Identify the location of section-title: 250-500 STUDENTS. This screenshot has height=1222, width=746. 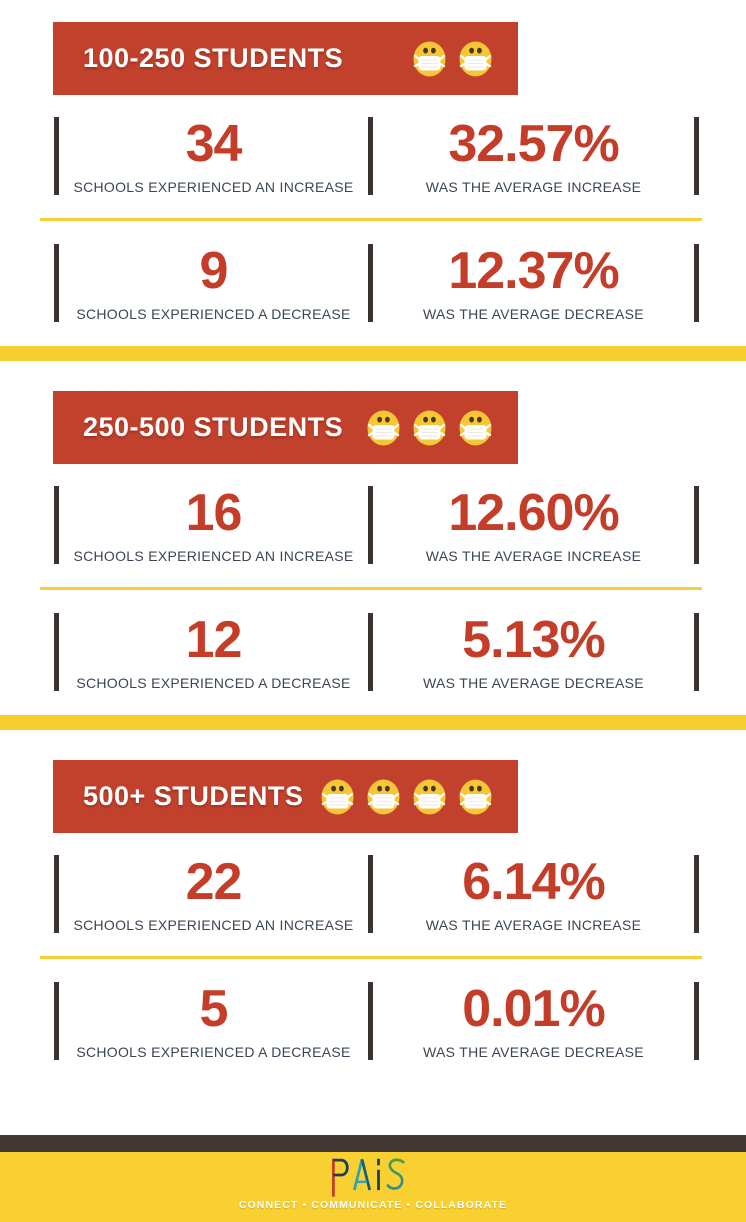
(213, 427).